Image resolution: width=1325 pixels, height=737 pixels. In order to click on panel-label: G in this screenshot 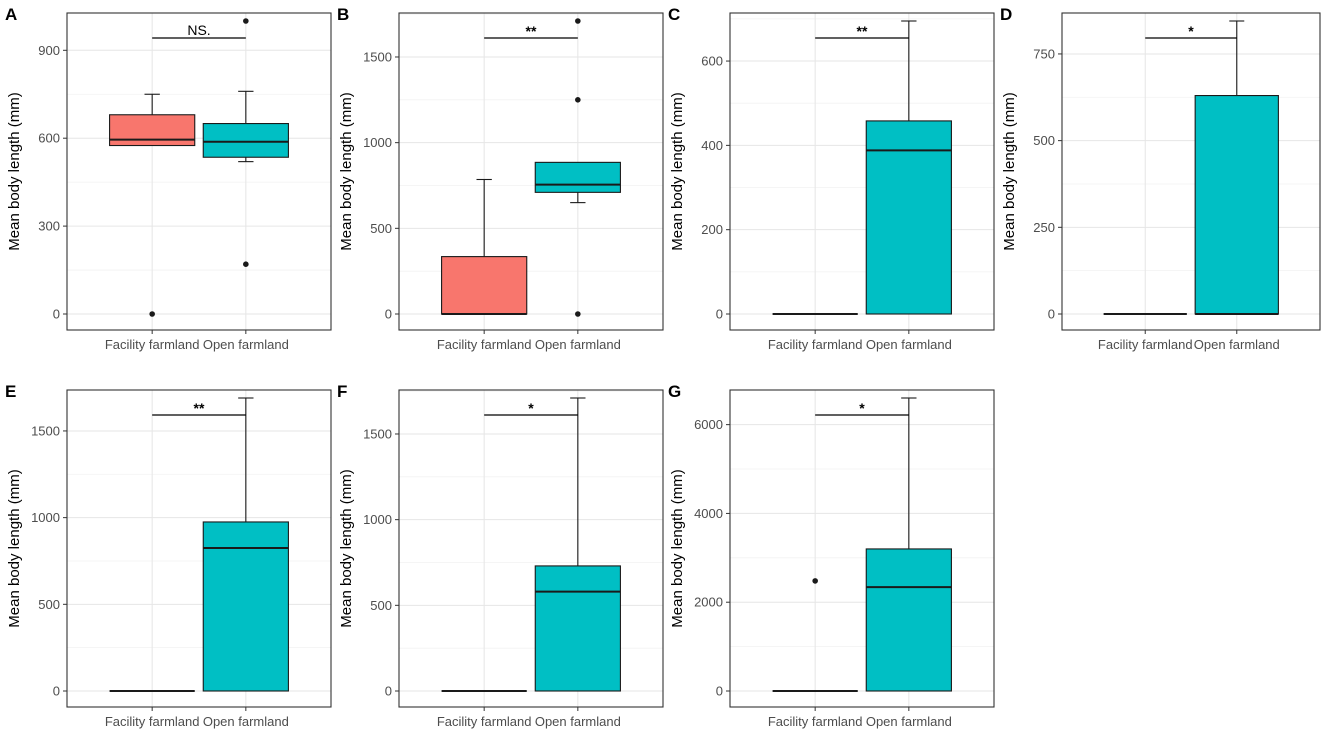, I will do `click(674, 391)`.